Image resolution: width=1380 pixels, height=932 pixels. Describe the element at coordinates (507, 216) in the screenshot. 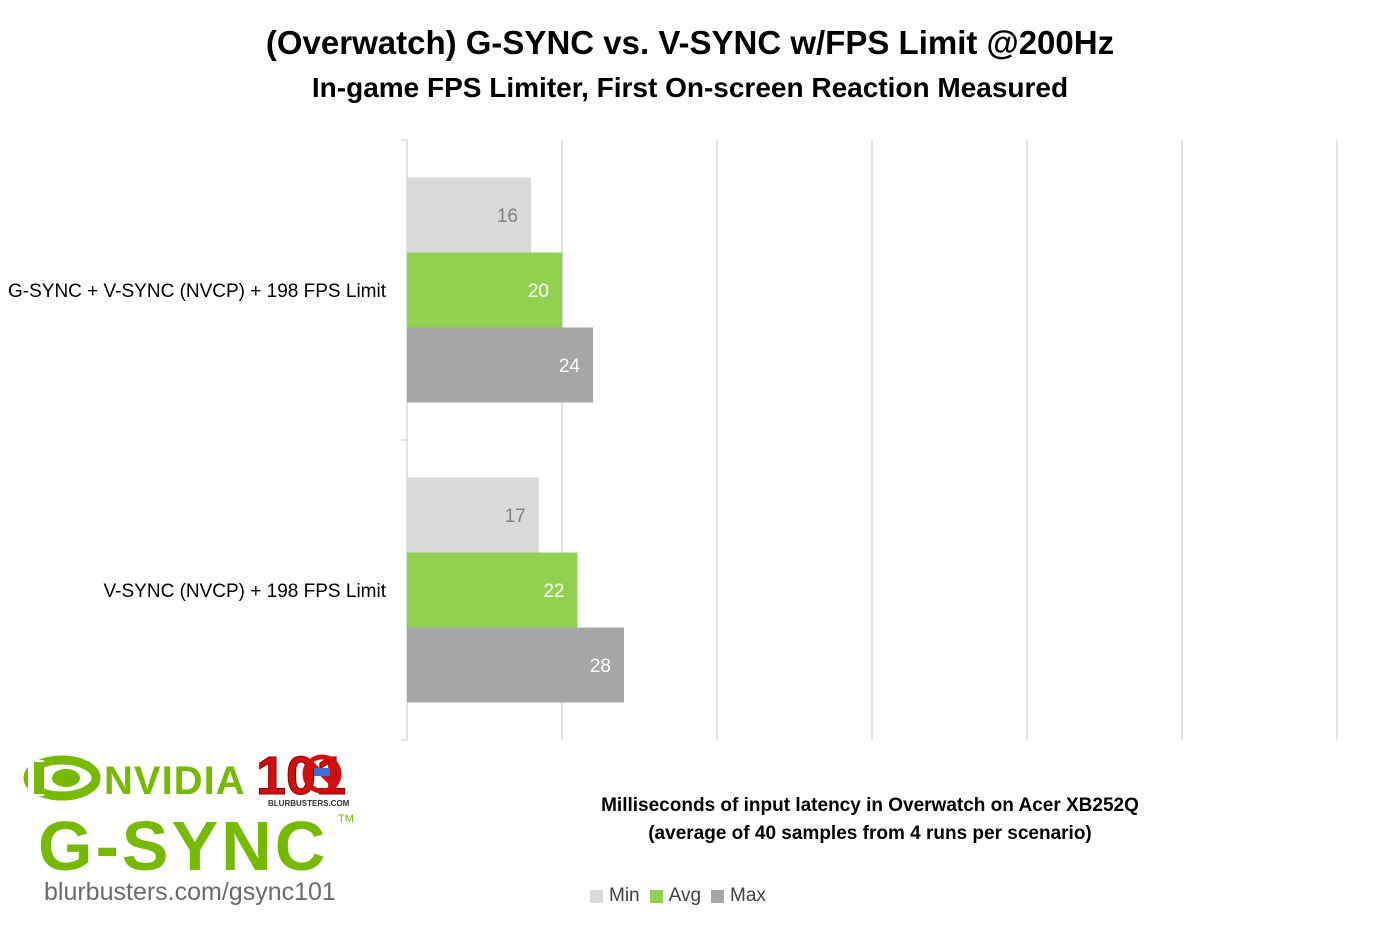

I see `data-label: 16` at that location.